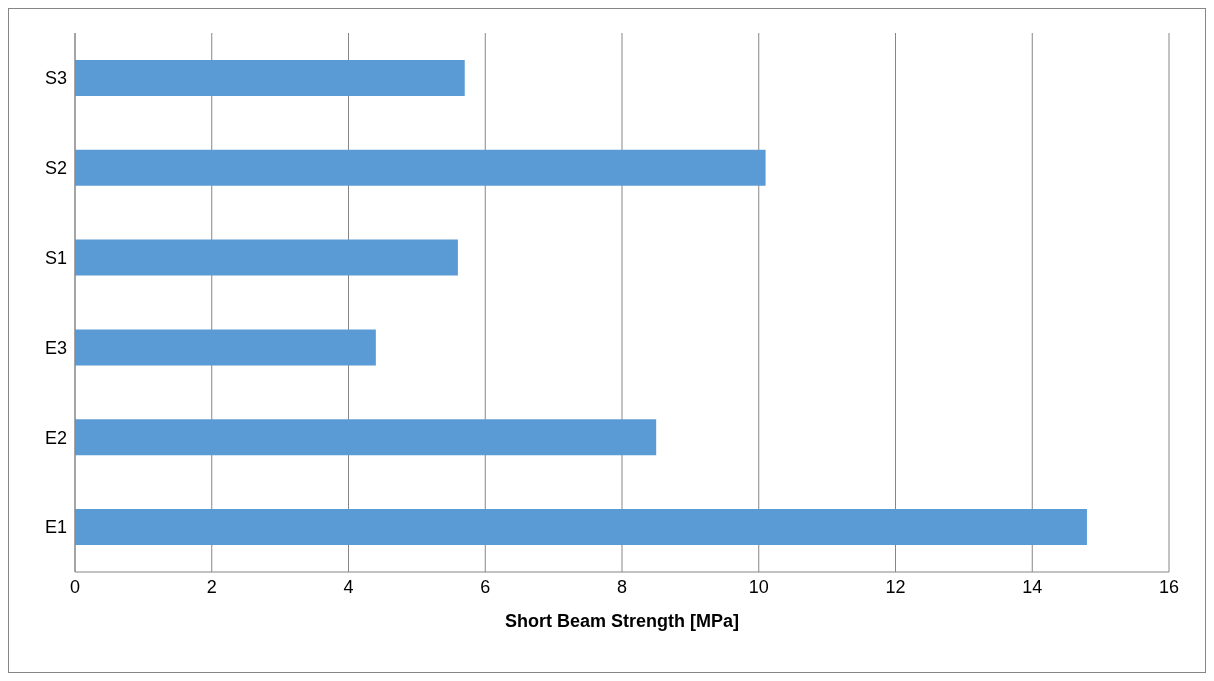 The image size is (1214, 681). What do you see at coordinates (895, 586) in the screenshot?
I see `x-tick-label: 12` at bounding box center [895, 586].